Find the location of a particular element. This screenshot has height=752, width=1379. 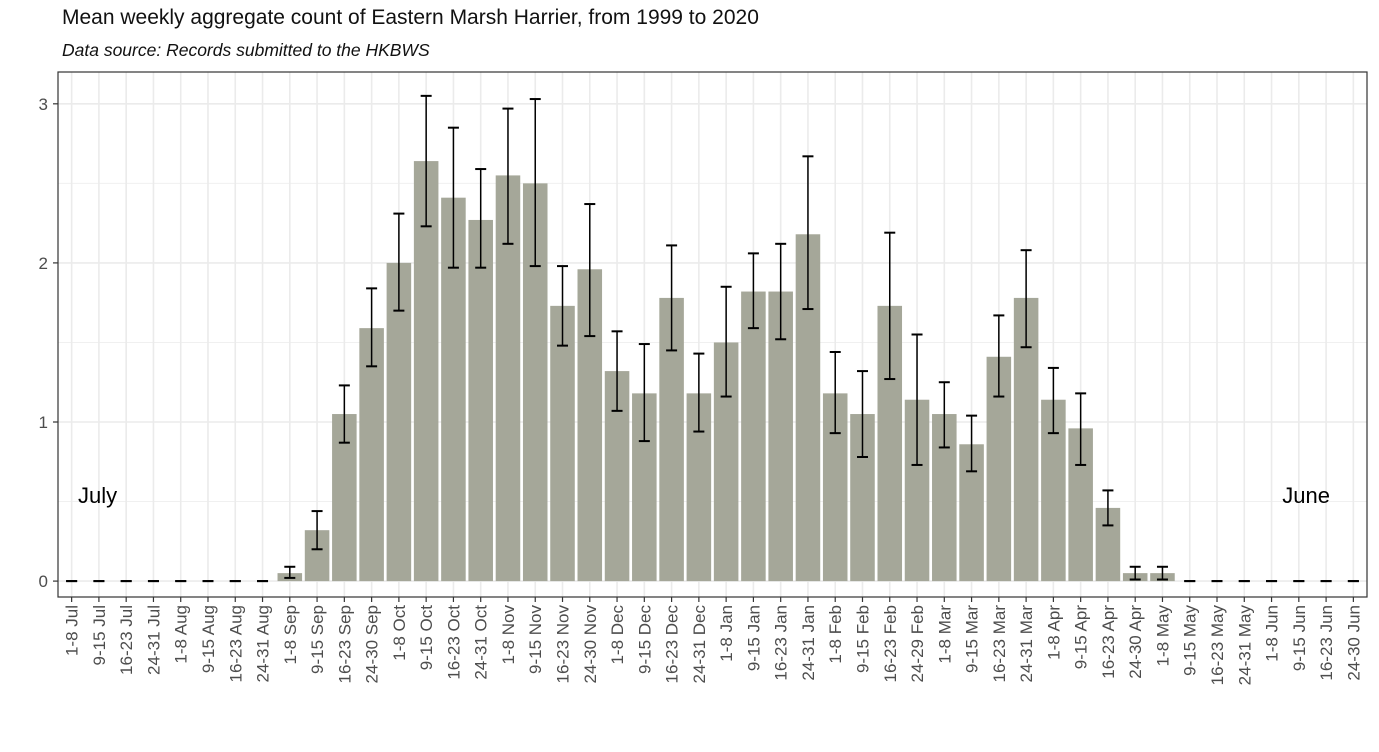

y-axis: 0 1 2 3 is located at coordinates (48, 343).